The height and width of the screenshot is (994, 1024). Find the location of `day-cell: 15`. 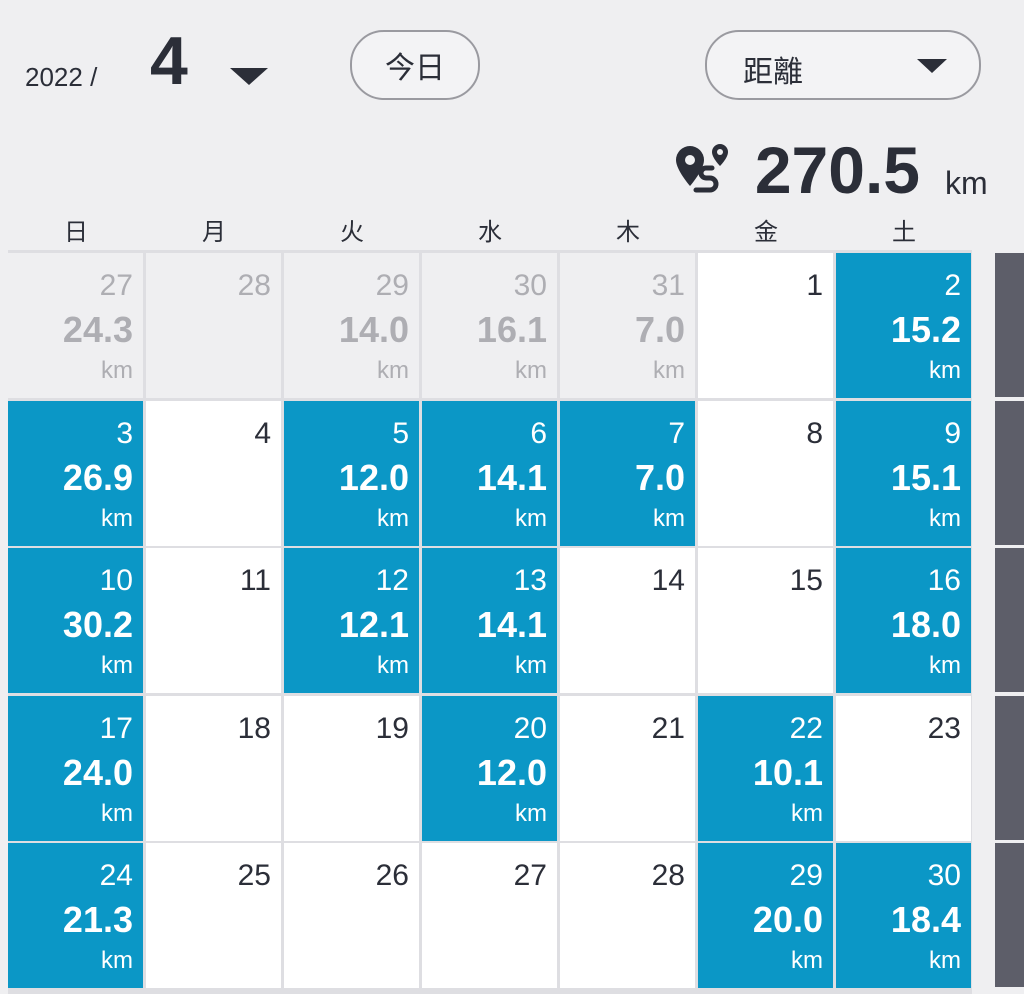

day-cell: 15 is located at coordinates (765, 620).